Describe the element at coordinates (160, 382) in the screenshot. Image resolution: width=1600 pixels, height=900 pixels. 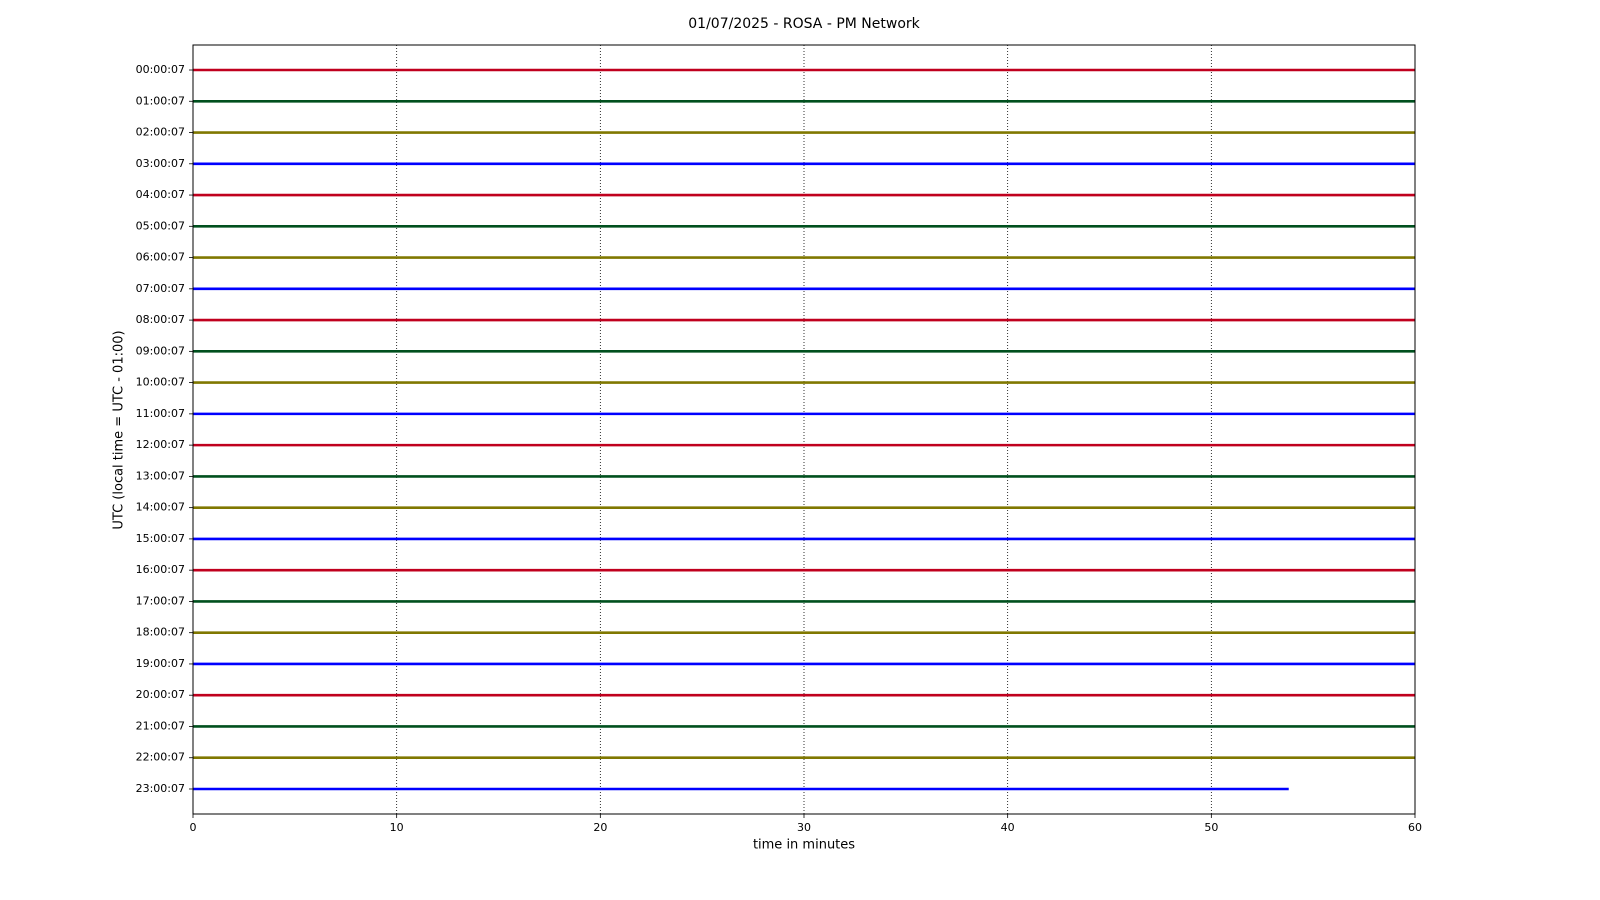
I see `y-tick-label: 10:00:07` at that location.